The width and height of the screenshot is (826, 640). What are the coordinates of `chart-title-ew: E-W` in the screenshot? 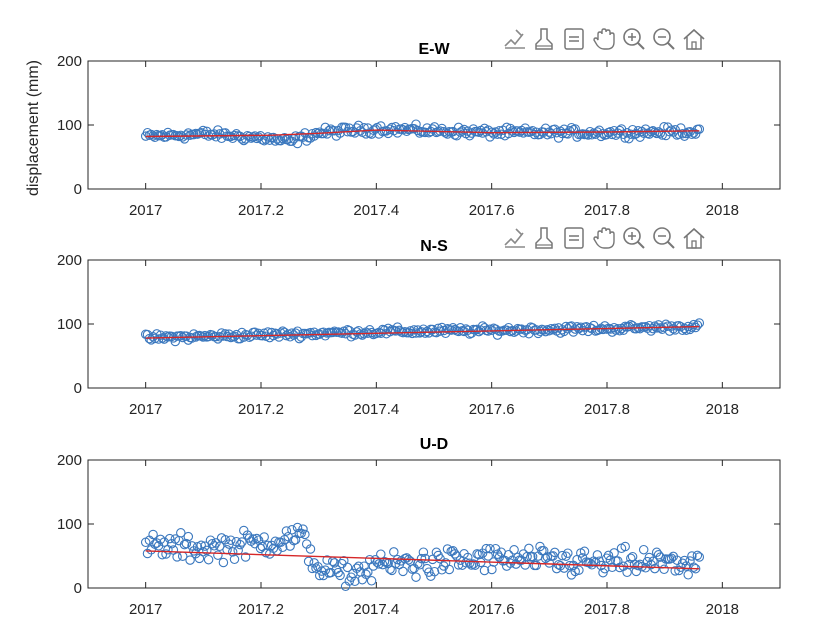 It's located at (434, 49).